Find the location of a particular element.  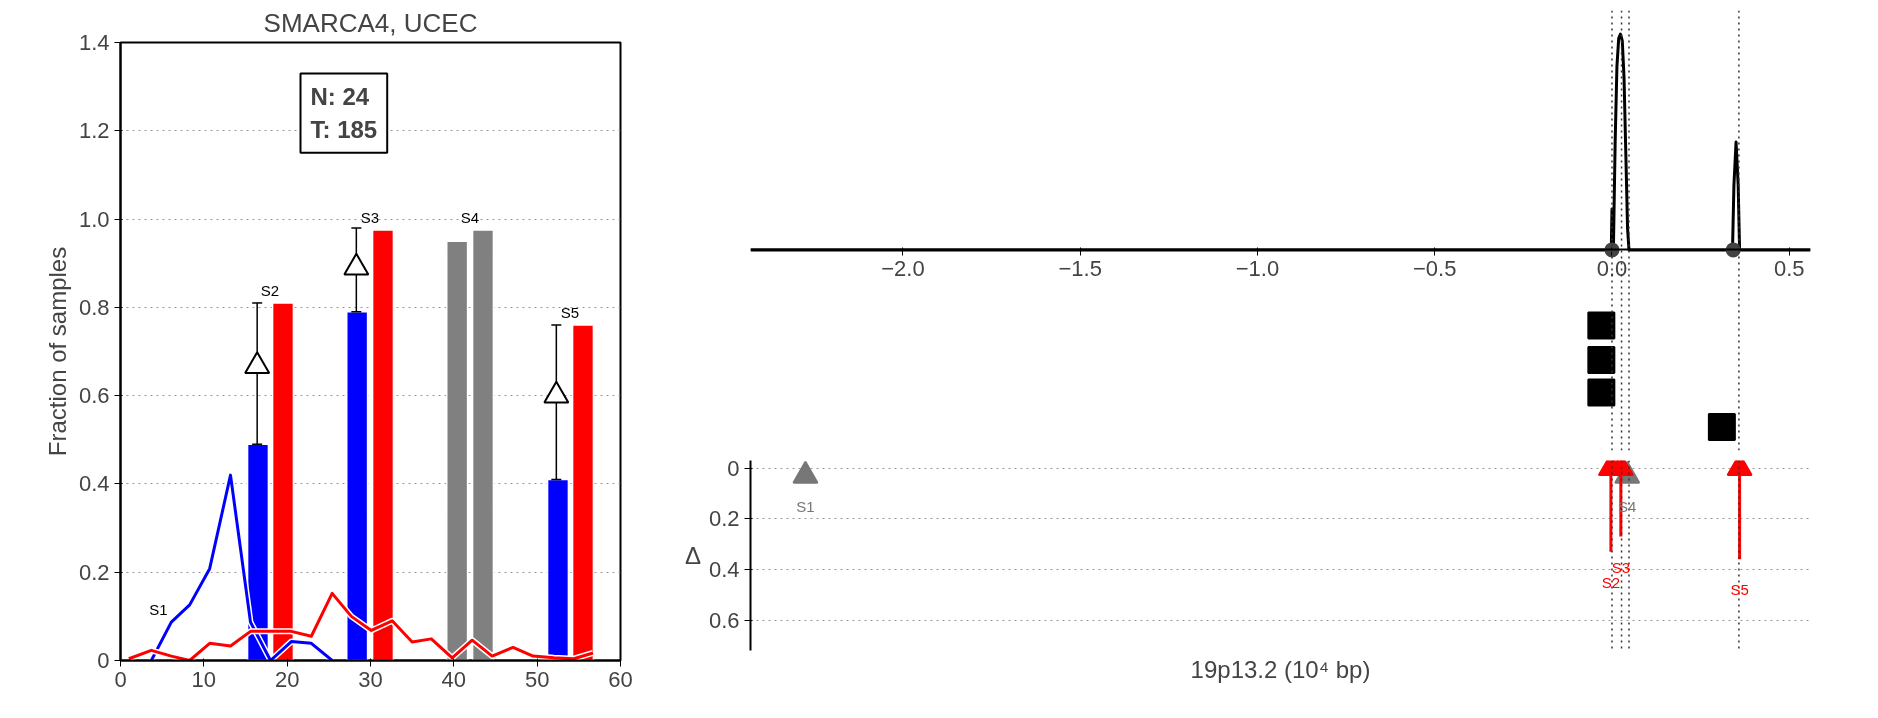

x-tick-label: 30 is located at coordinates (370, 679).